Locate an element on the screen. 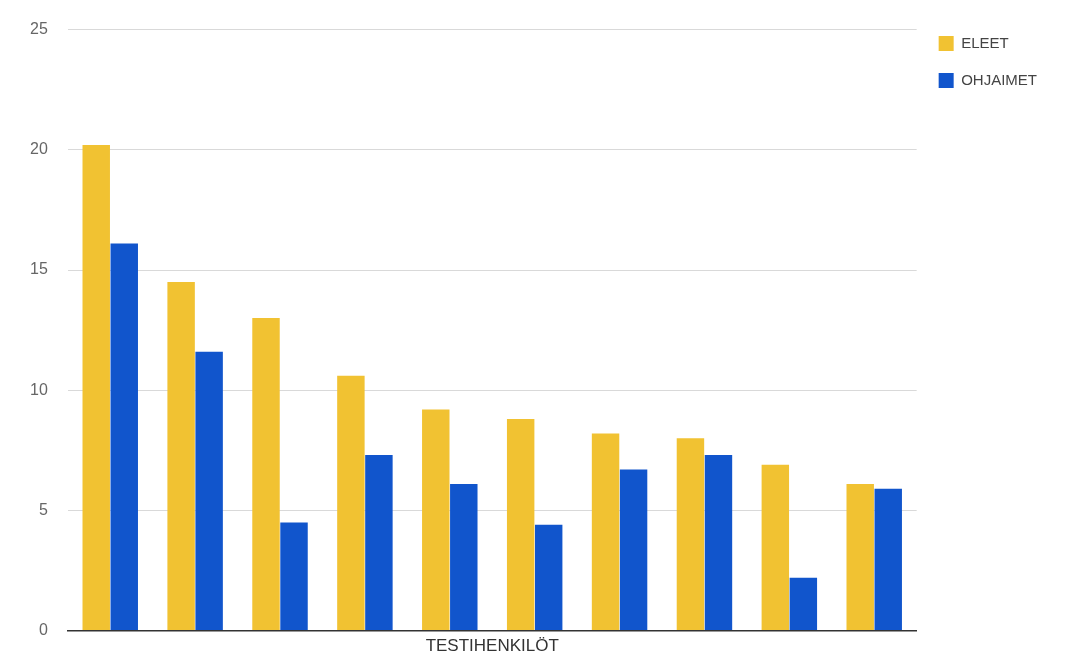 The image size is (1067, 669). y-tick-label: 25 is located at coordinates (39, 29).